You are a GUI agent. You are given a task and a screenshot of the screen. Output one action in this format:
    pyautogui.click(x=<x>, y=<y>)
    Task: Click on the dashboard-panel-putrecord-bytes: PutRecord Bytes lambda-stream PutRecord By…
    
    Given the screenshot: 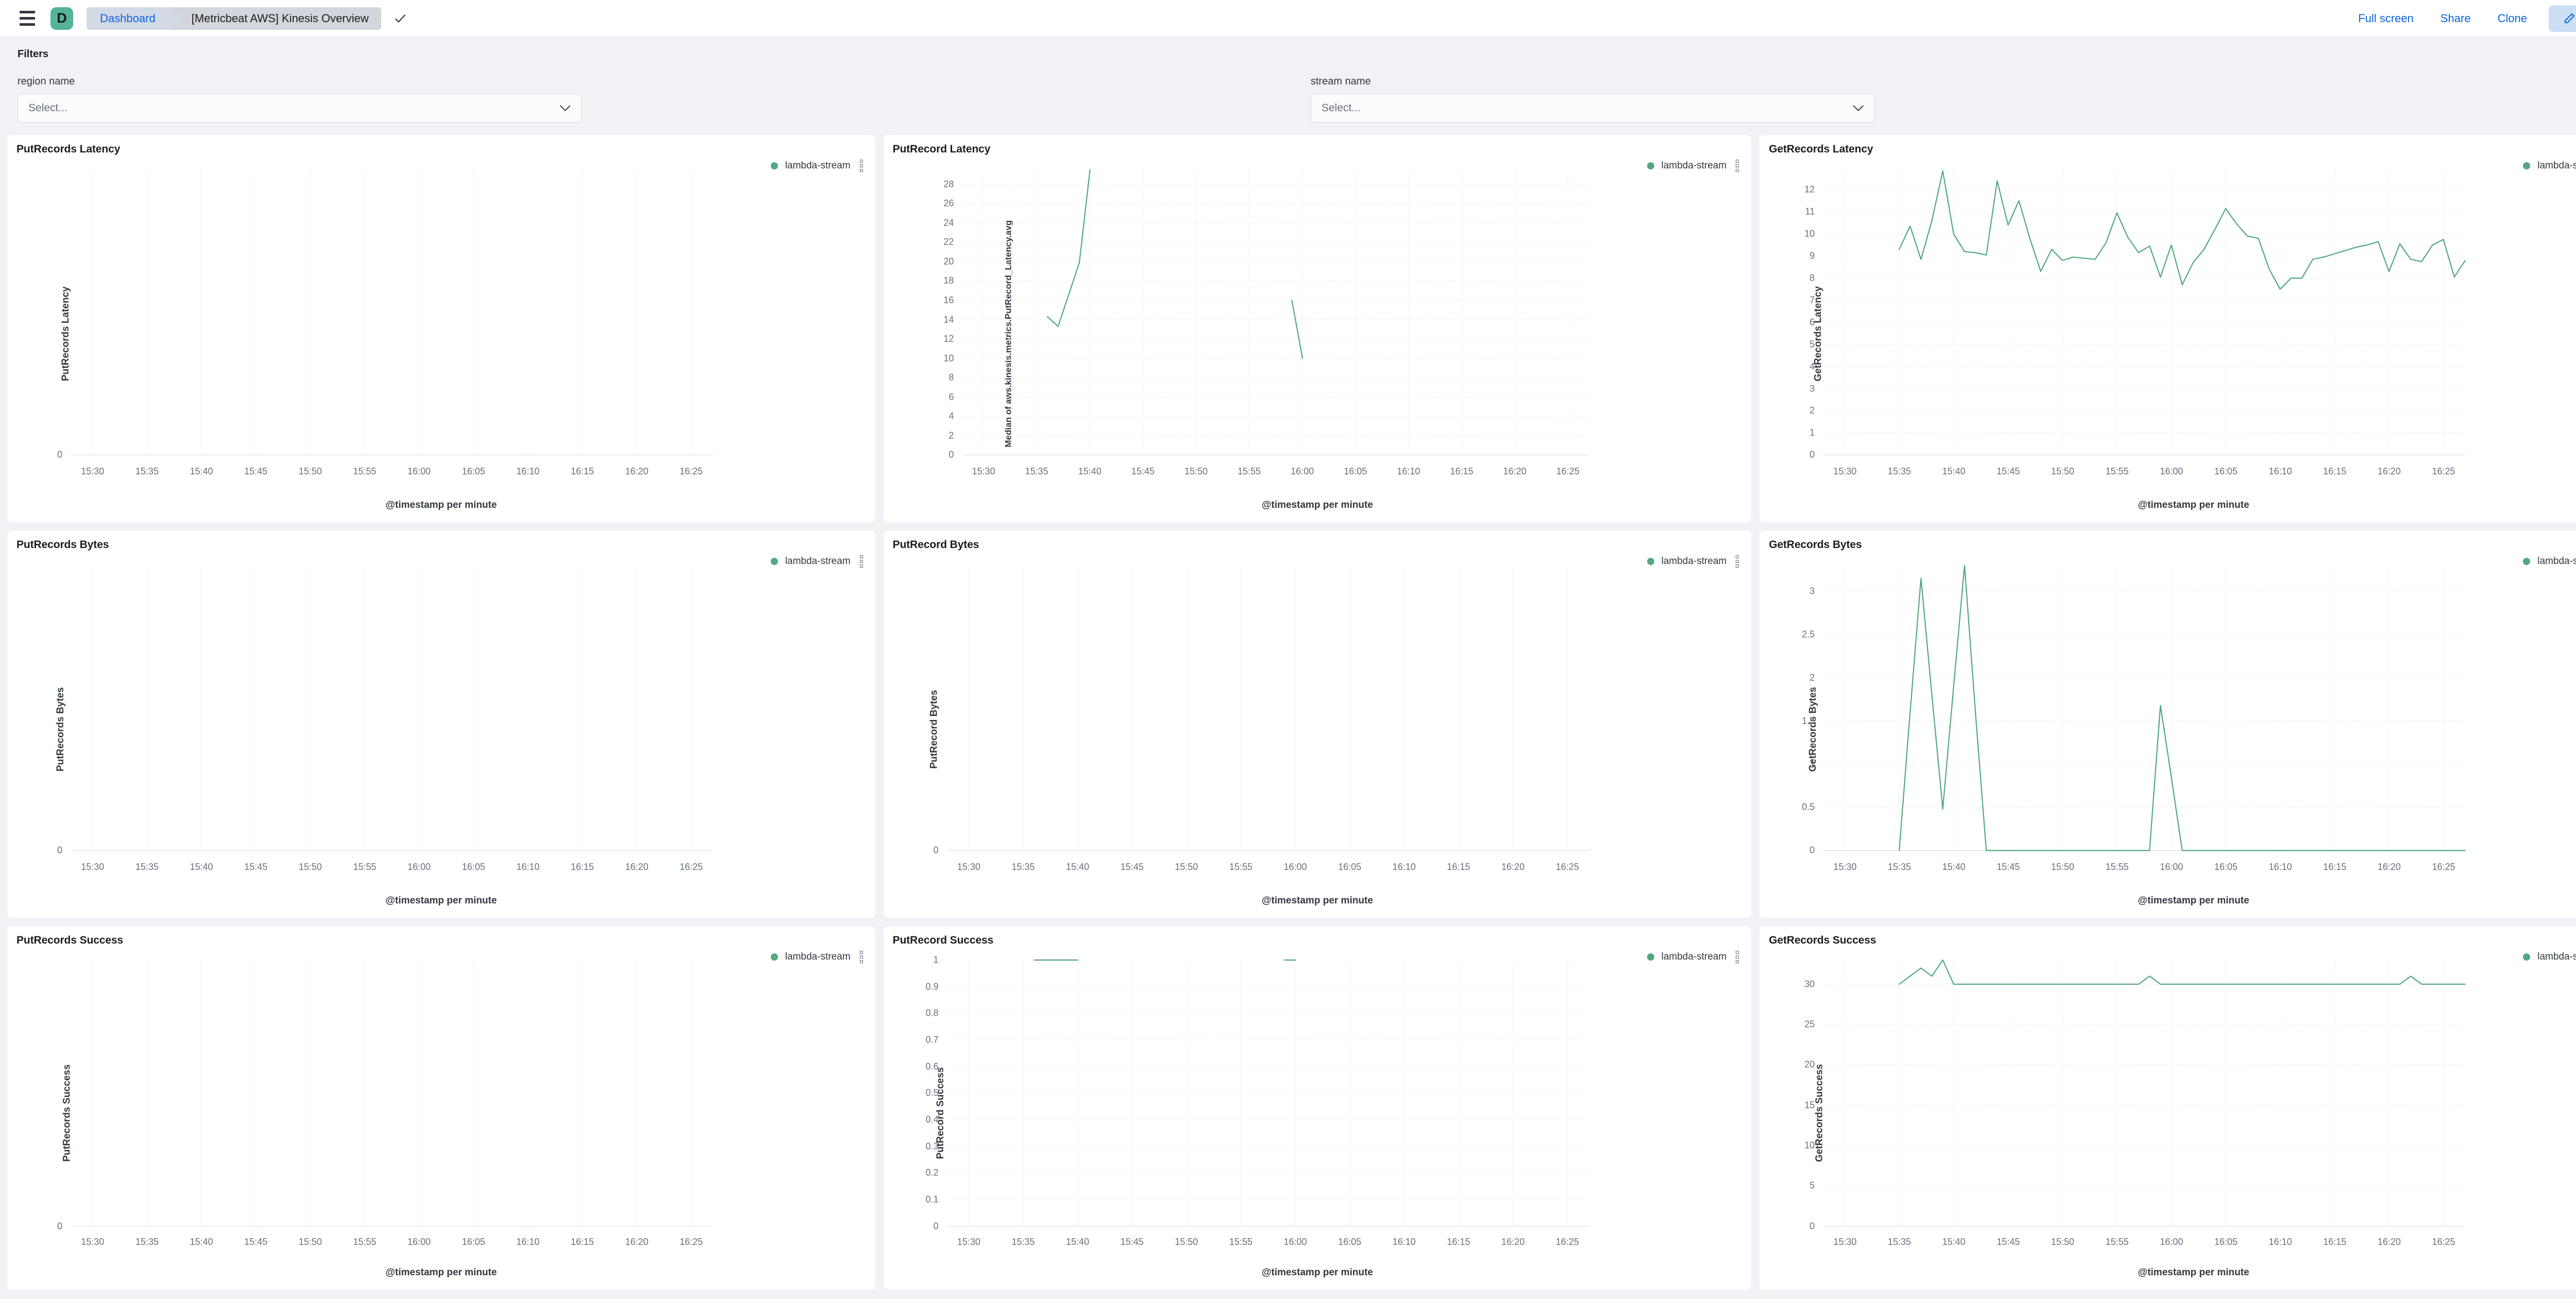 What is the action you would take?
    pyautogui.click(x=1318, y=724)
    